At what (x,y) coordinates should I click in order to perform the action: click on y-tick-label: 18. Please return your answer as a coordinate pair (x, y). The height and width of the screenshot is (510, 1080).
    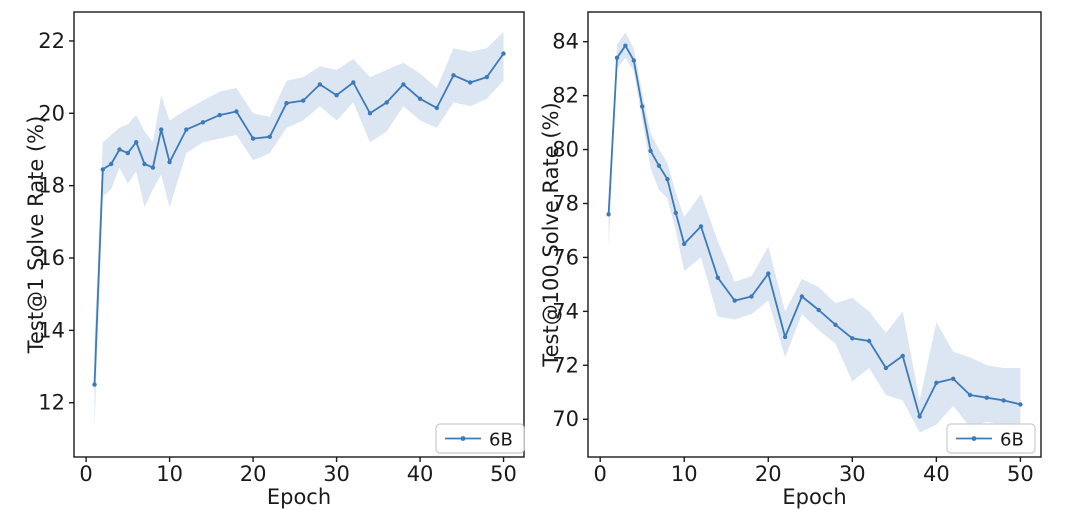
    Looking at the image, I should click on (51, 186).